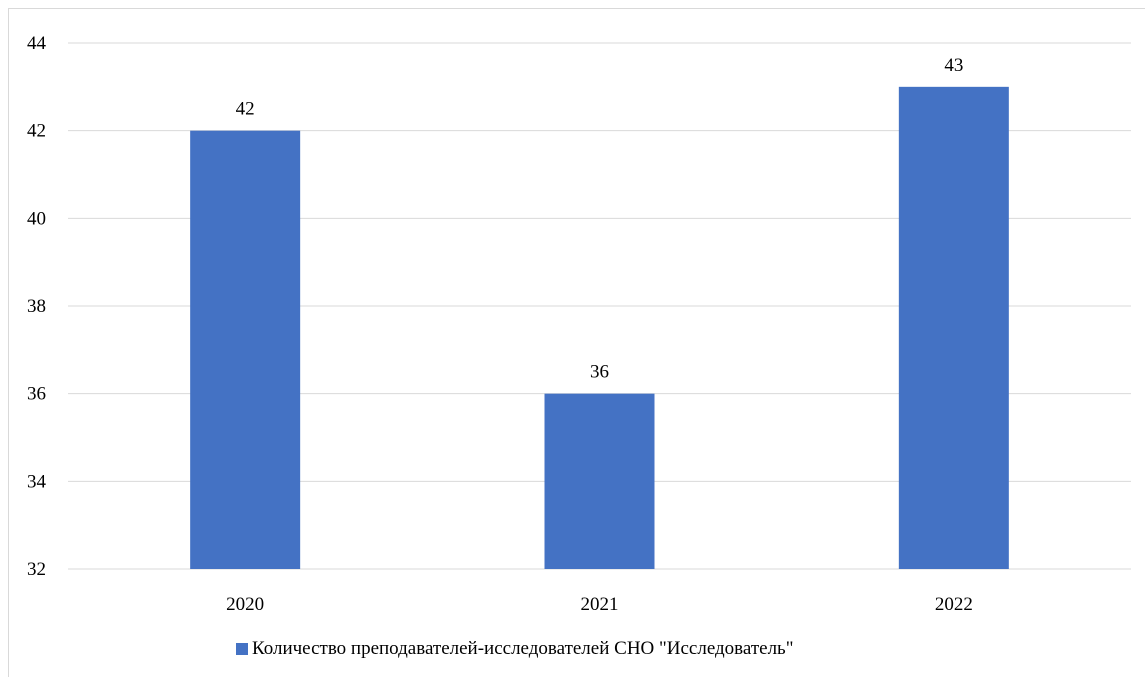  I want to click on y-tick-label-44: 44, so click(37, 43).